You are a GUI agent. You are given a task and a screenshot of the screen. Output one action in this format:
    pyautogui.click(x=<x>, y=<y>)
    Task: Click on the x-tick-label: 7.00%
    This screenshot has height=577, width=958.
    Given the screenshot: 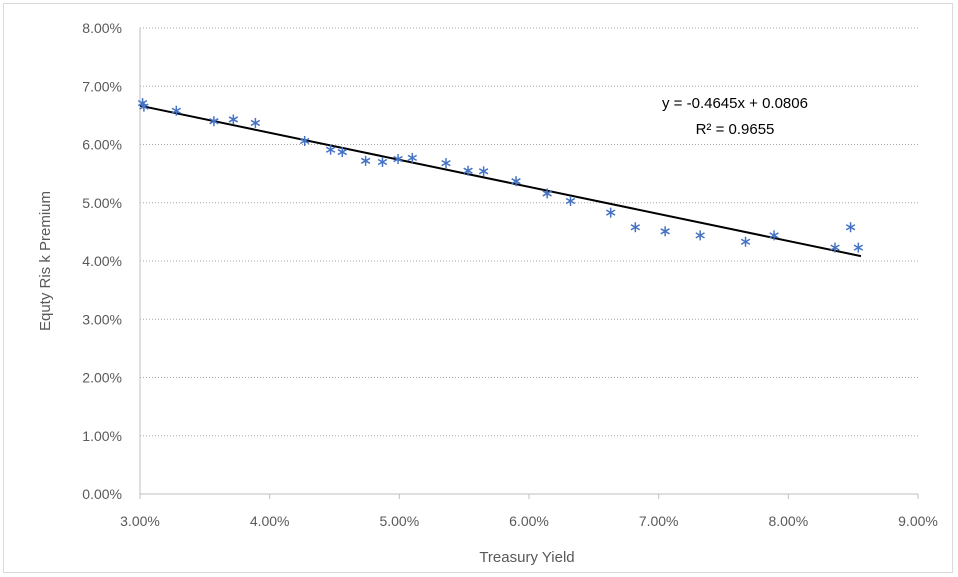 What is the action you would take?
    pyautogui.click(x=659, y=521)
    